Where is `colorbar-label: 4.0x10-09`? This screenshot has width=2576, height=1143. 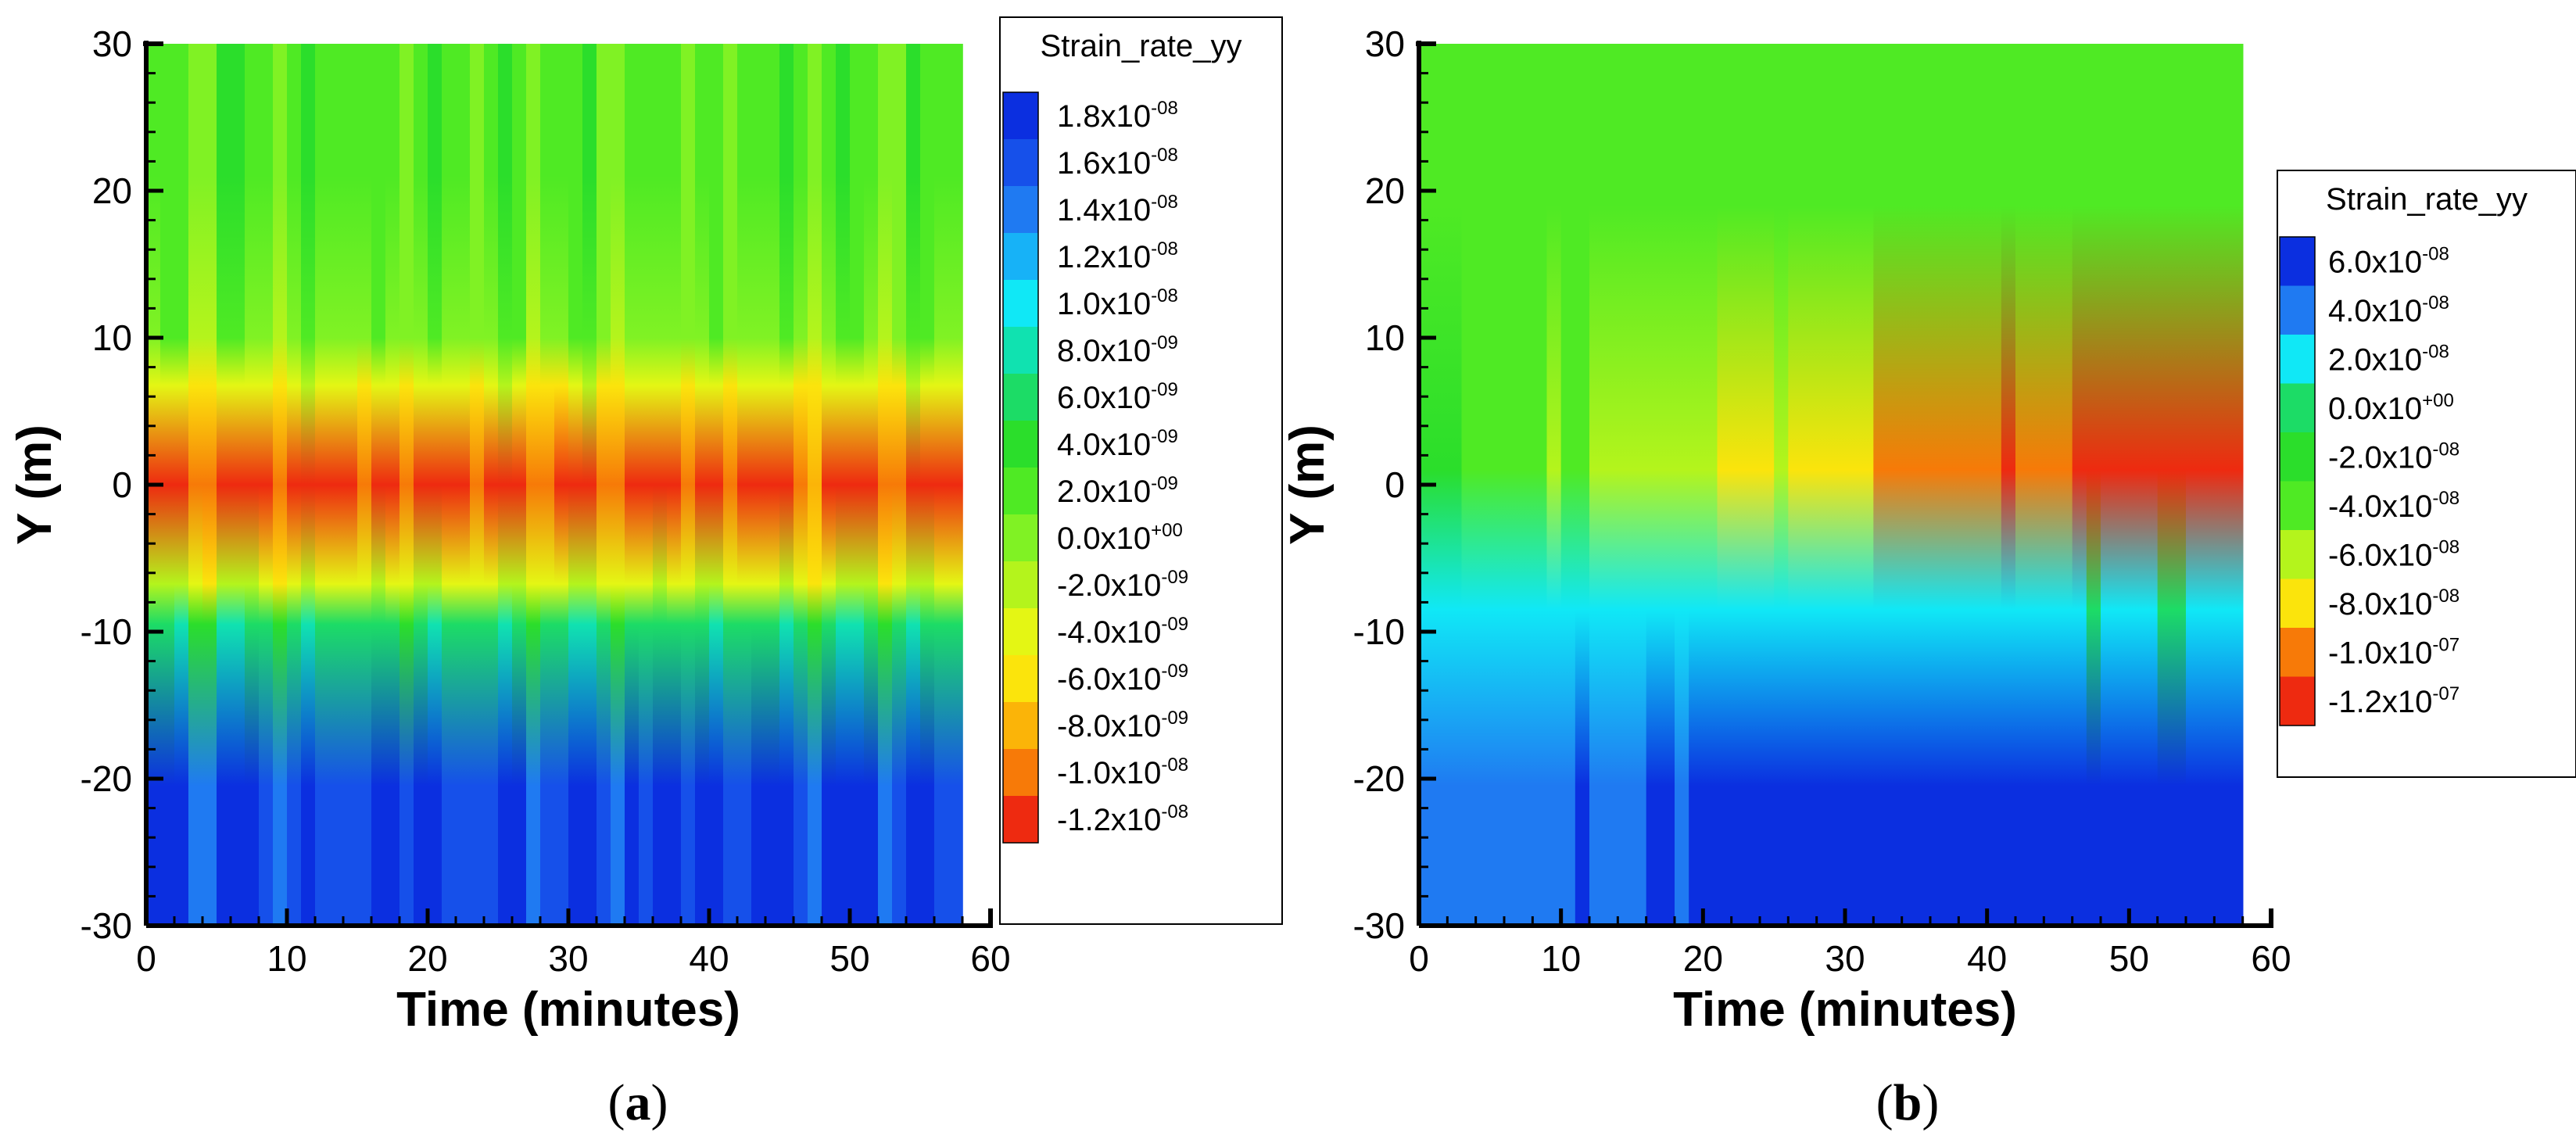
colorbar-label: 4.0x10-09 is located at coordinates (1117, 444).